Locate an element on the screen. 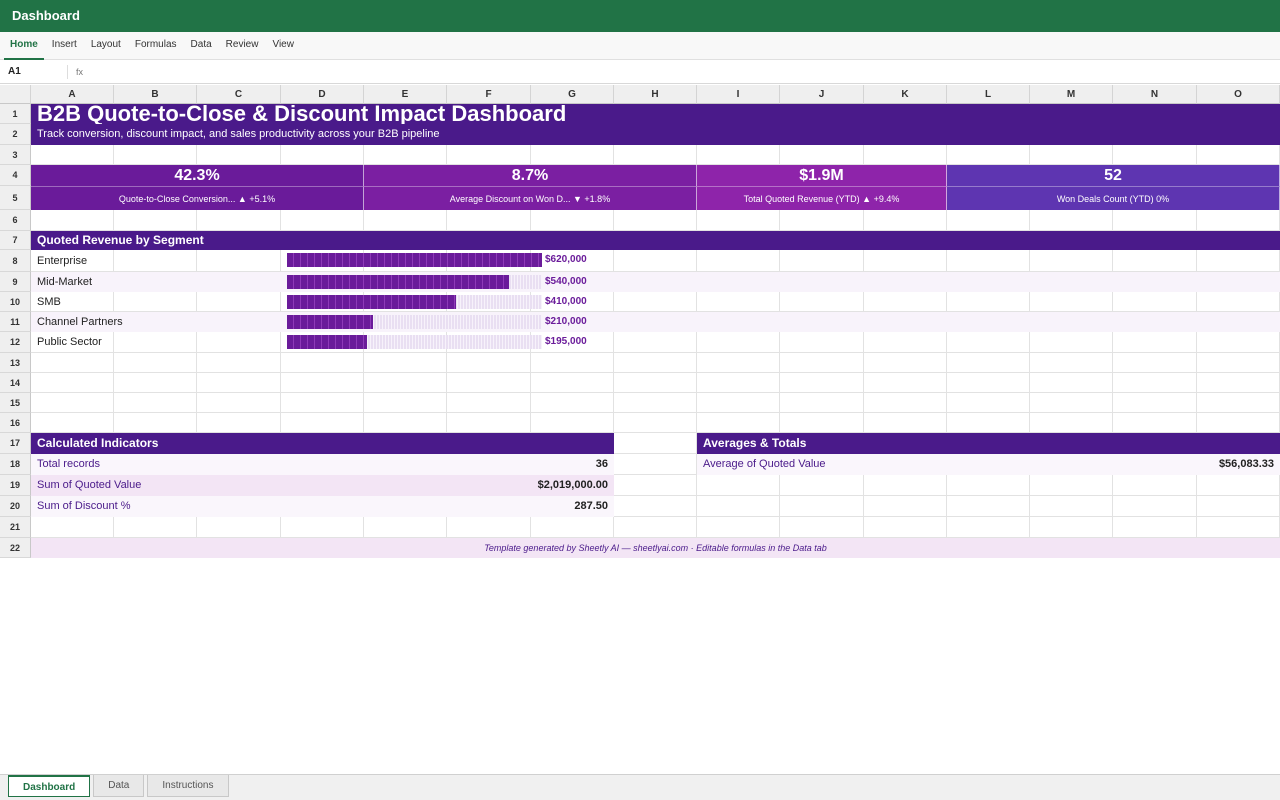  segment-label: Channel Partners is located at coordinates (80, 322).